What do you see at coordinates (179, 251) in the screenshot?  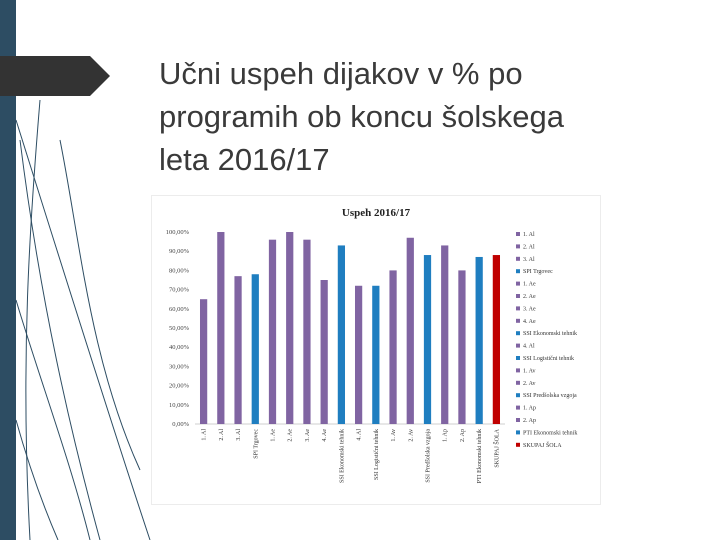 I see `y-tick-label: 90,00%` at bounding box center [179, 251].